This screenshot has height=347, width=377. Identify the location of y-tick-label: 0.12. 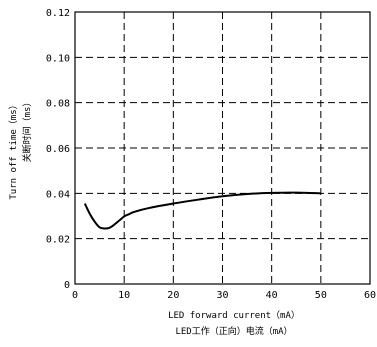
(58, 13).